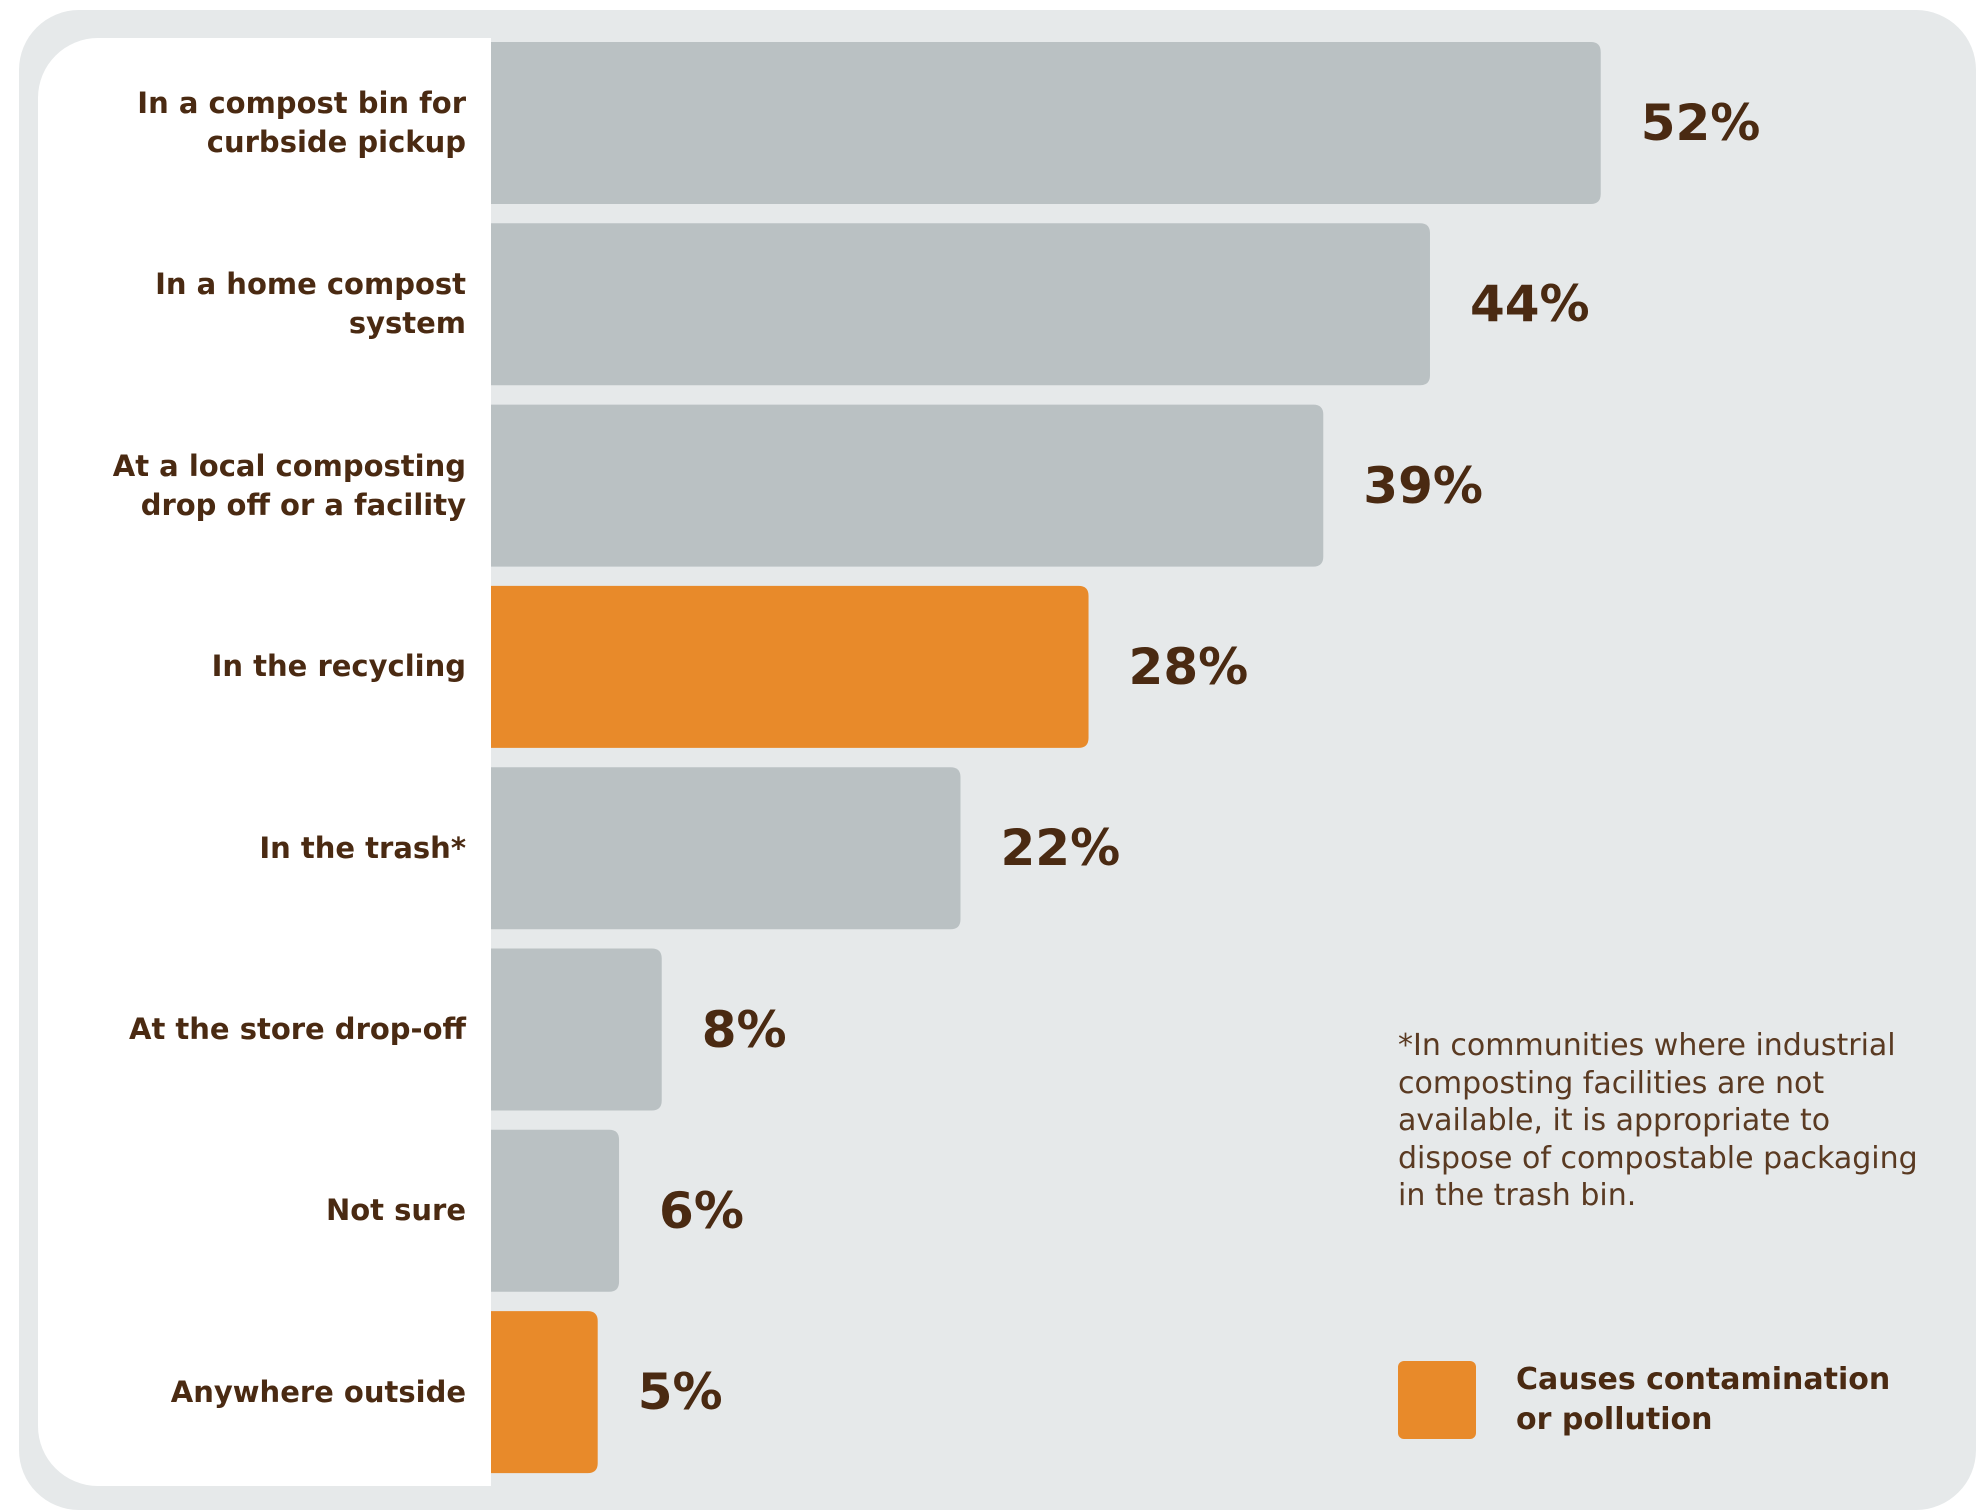 This screenshot has height=1510, width=1984. Describe the element at coordinates (1423, 485) in the screenshot. I see `value-label: 39%` at that location.